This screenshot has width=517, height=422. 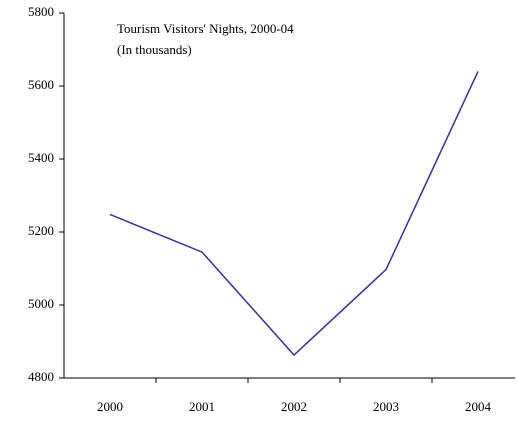 I want to click on y-tick-label: 5400, so click(x=41, y=157).